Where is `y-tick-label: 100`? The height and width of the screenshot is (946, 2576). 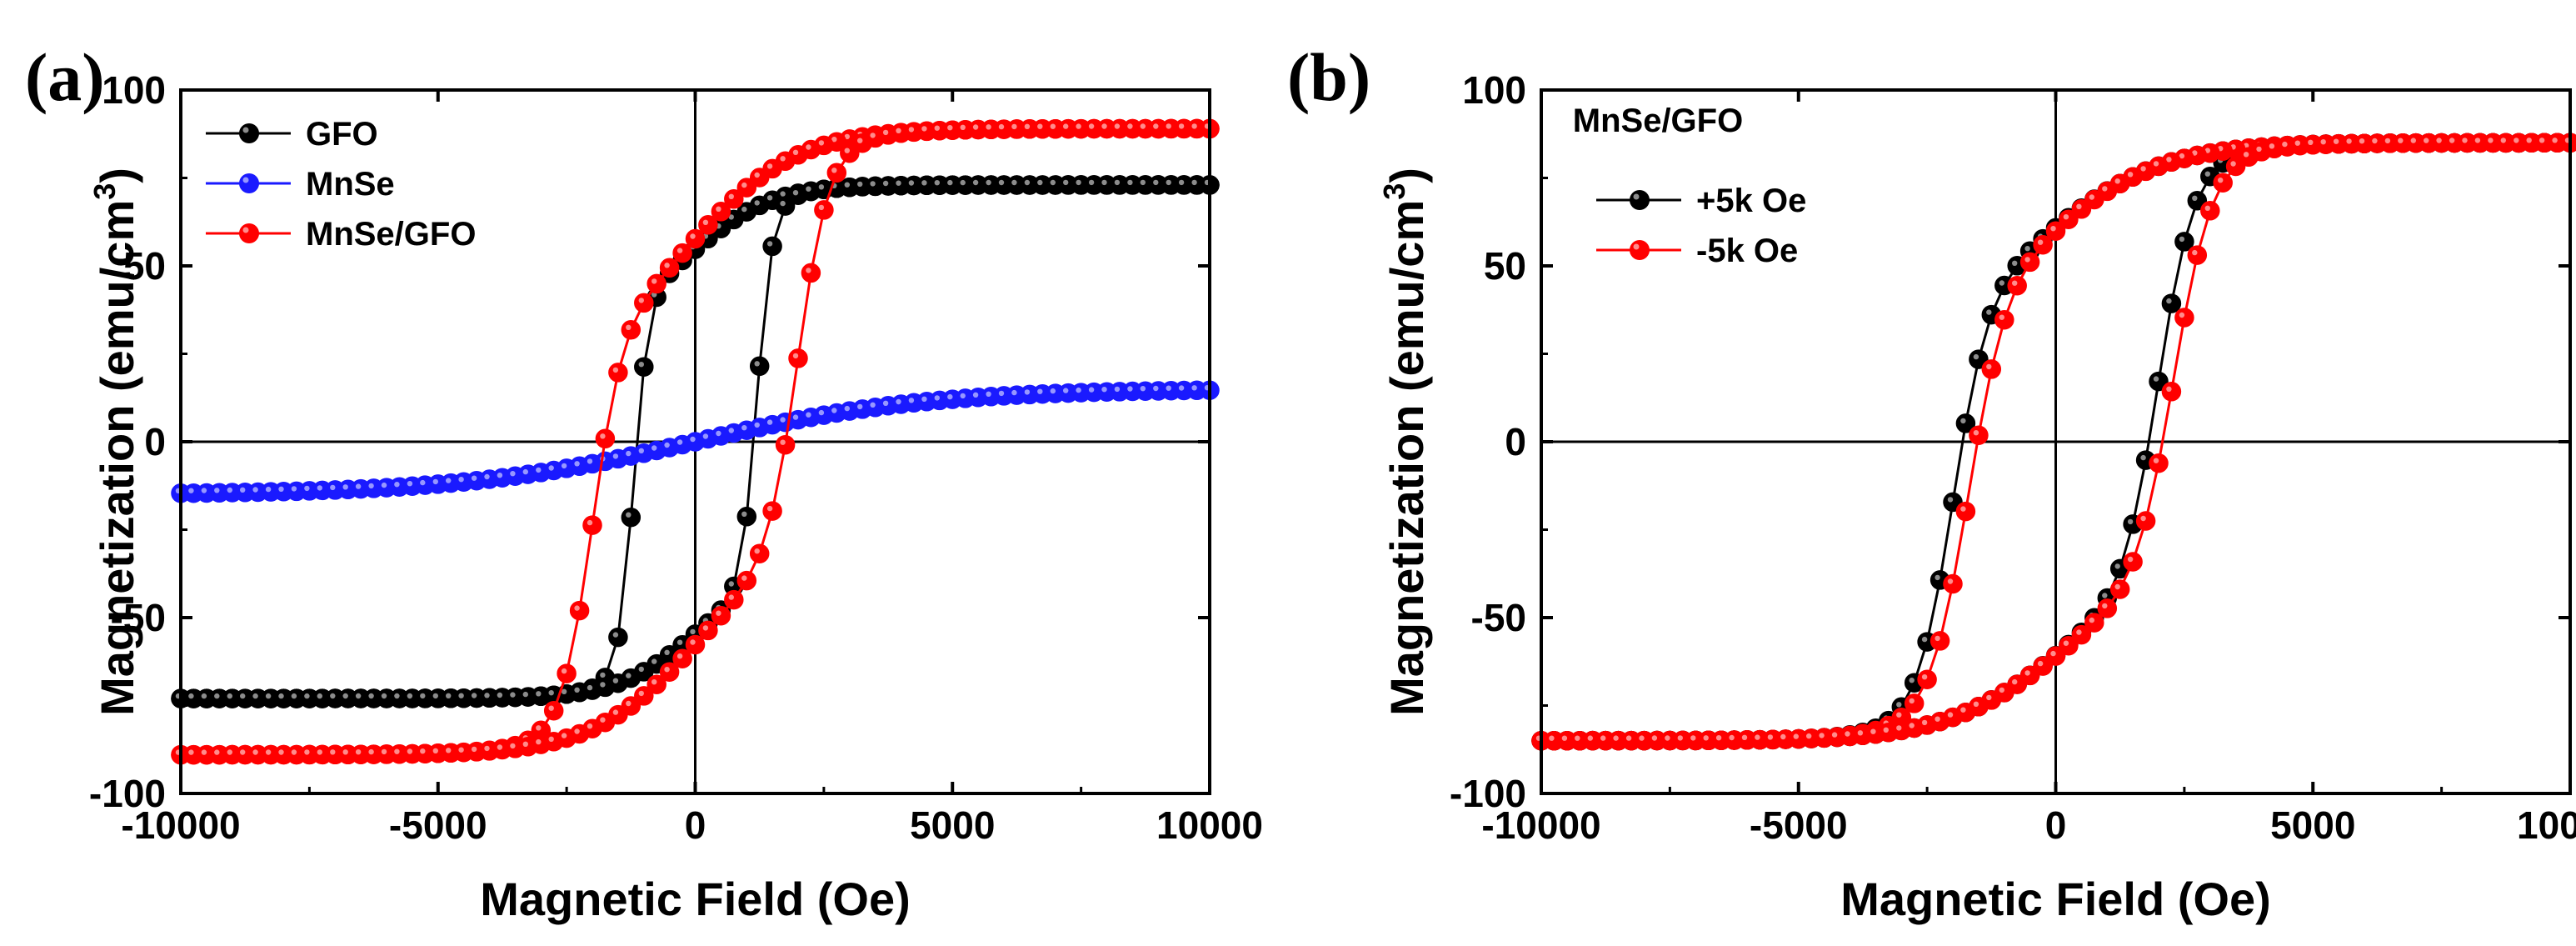 y-tick-label: 100 is located at coordinates (1494, 90).